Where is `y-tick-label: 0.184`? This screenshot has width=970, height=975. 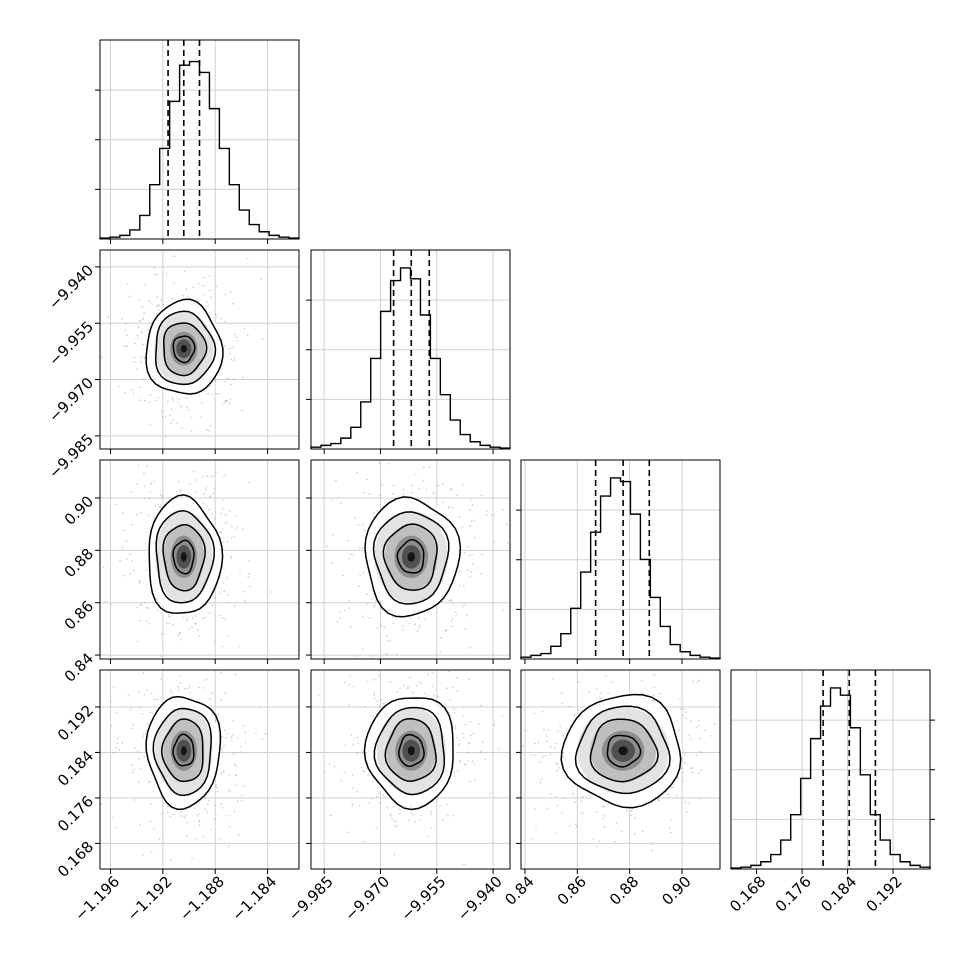 y-tick-label: 0.184 is located at coordinates (75, 768).